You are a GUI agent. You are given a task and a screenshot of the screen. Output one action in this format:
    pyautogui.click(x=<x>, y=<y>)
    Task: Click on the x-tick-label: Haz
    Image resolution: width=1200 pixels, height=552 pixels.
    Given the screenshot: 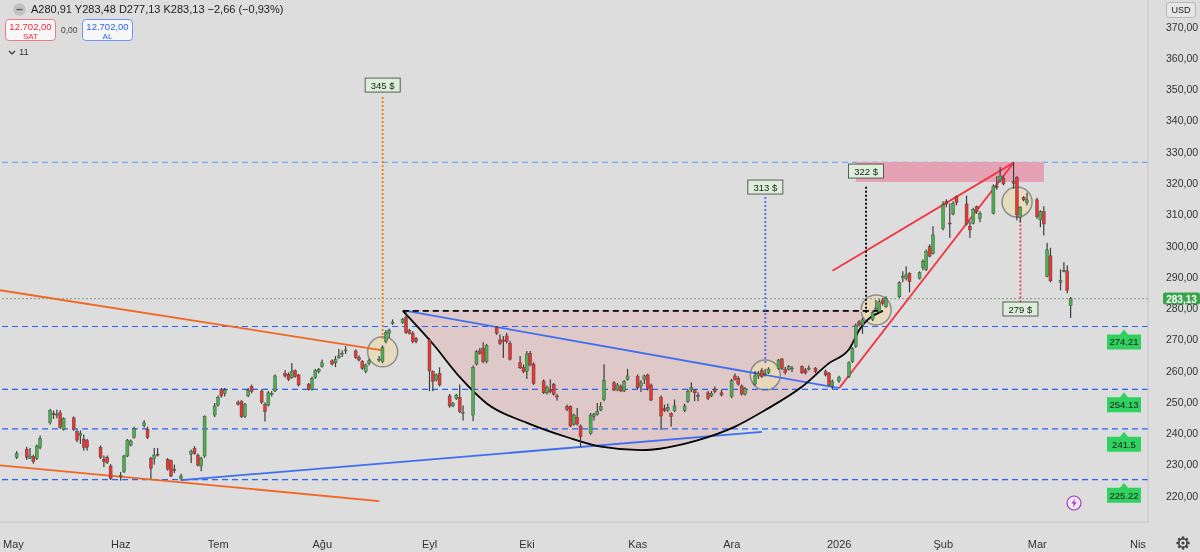 What is the action you would take?
    pyautogui.click(x=121, y=543)
    